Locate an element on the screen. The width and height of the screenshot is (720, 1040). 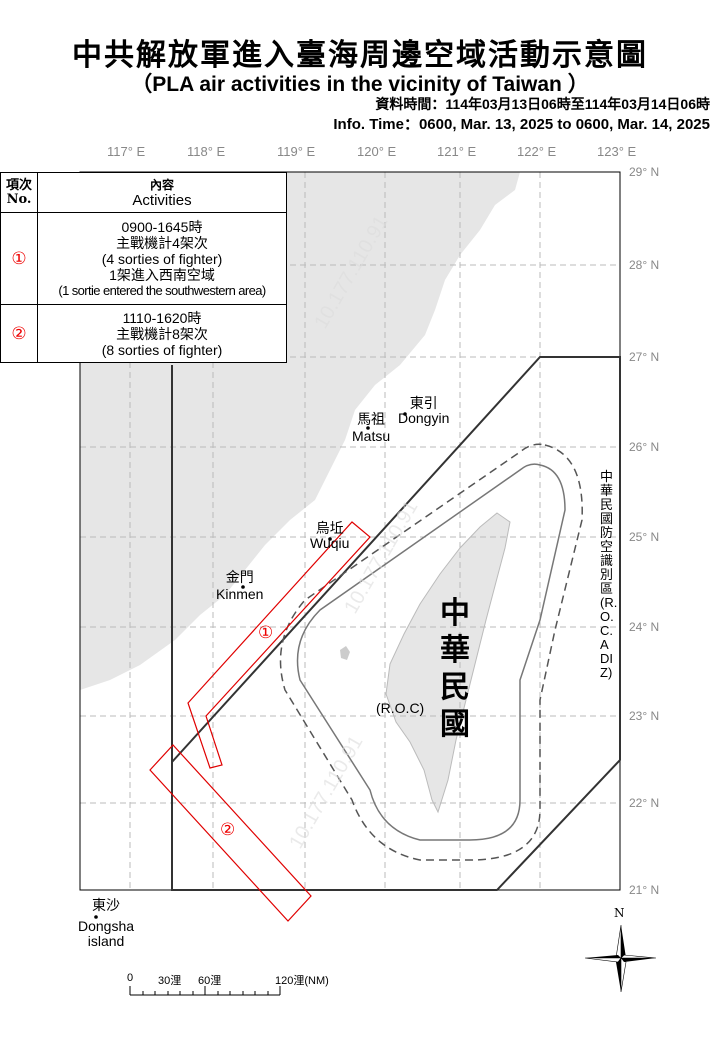
header-activities-zh: 內容 is located at coordinates (161, 184).